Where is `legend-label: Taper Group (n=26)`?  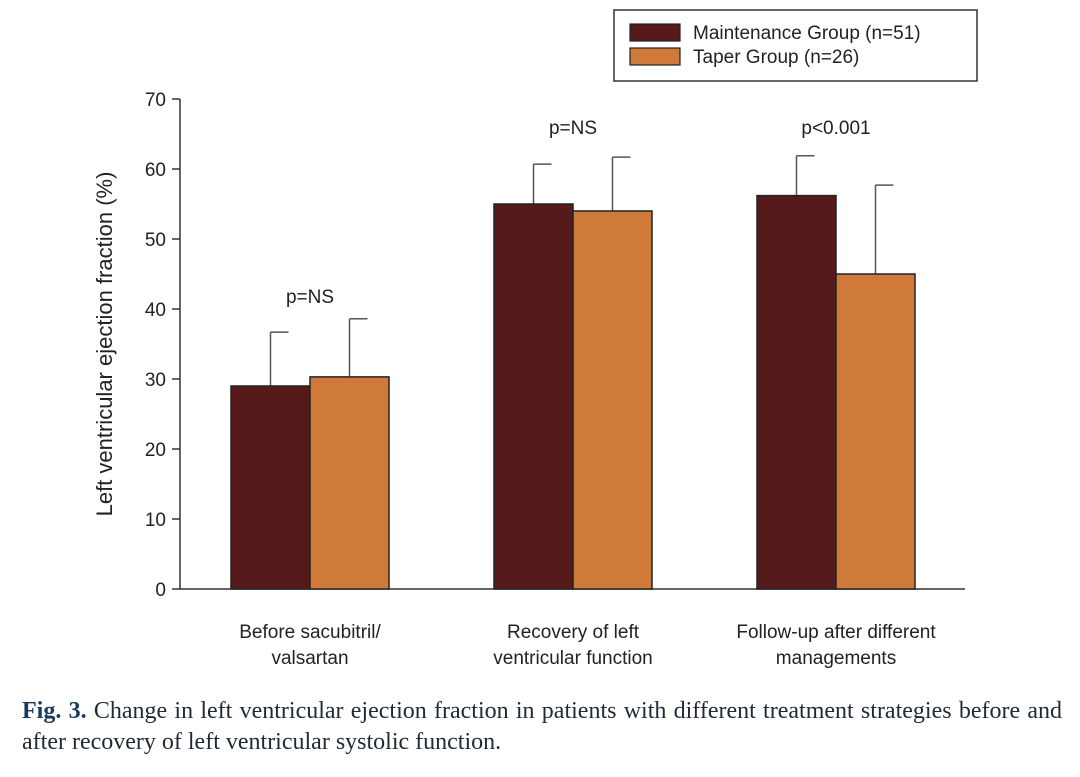
legend-label: Taper Group (n=26) is located at coordinates (776, 57).